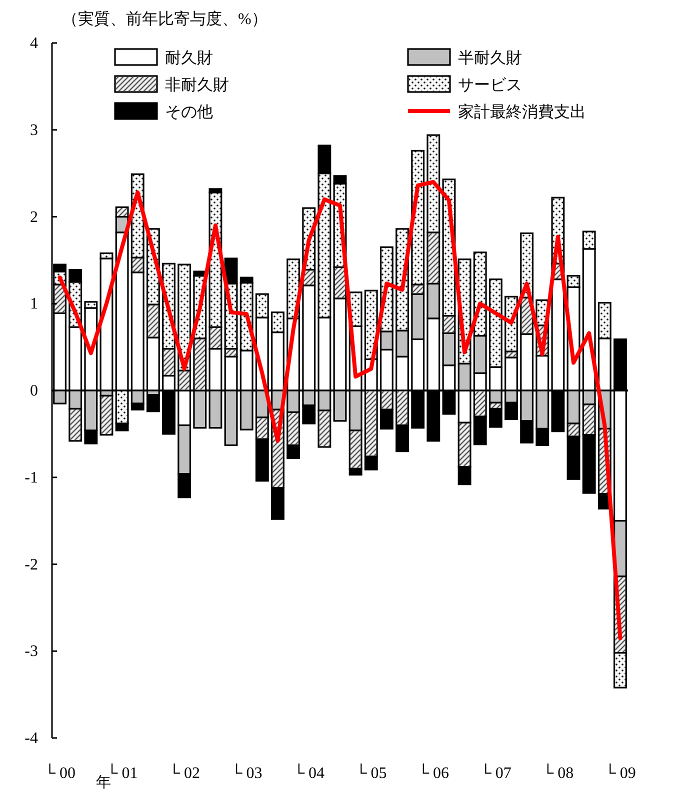 Image resolution: width=675 pixels, height=789 pixels. What do you see at coordinates (60, 772) in the screenshot?
I see `x-tick-label: └ 00` at bounding box center [60, 772].